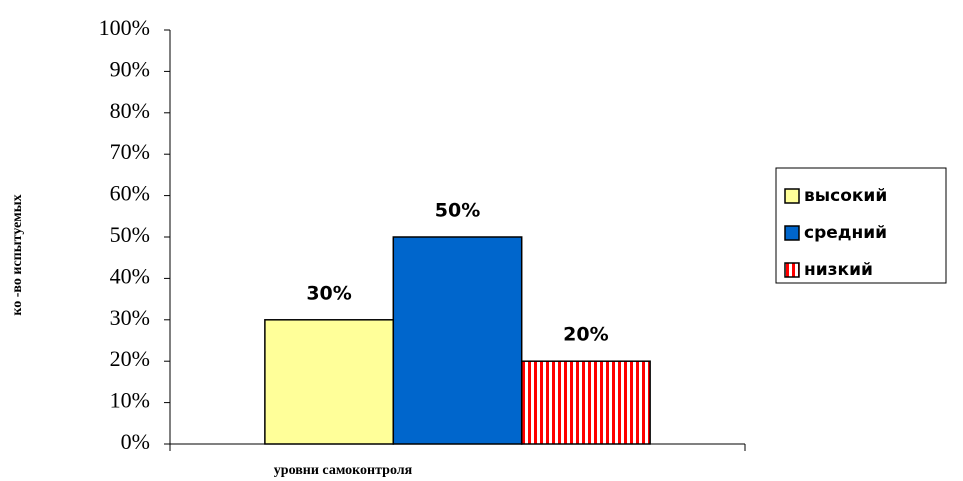  Describe the element at coordinates (457, 211) in the screenshot. I see `value-label: 50%` at that location.